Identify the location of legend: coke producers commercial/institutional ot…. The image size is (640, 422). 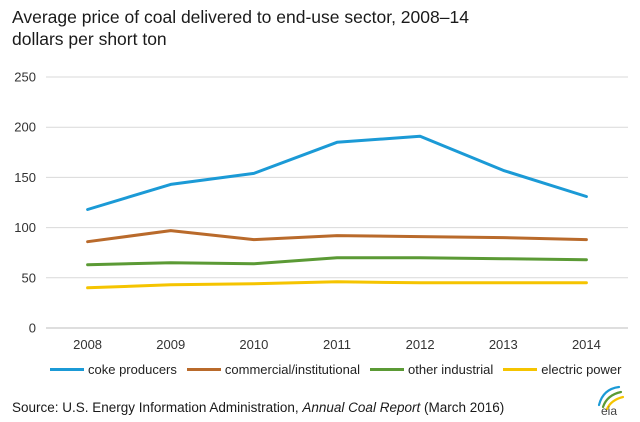
(340, 369).